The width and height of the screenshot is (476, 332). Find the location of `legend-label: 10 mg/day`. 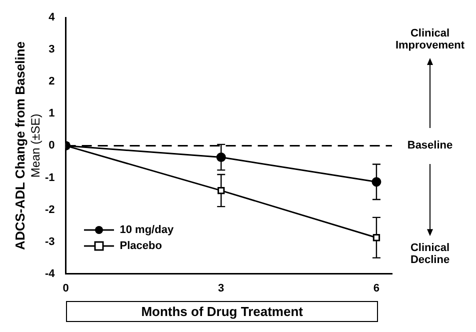

legend-label: 10 mg/day is located at coordinates (147, 230).